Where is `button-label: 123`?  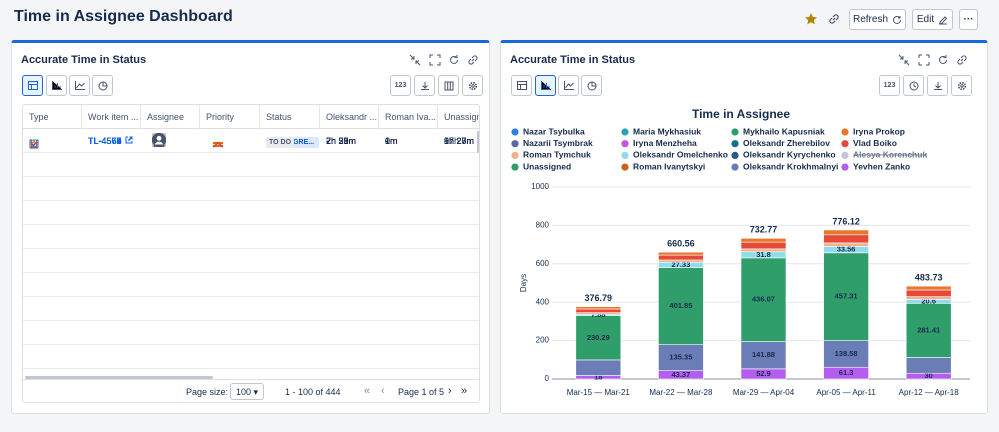
button-label: 123 is located at coordinates (889, 85).